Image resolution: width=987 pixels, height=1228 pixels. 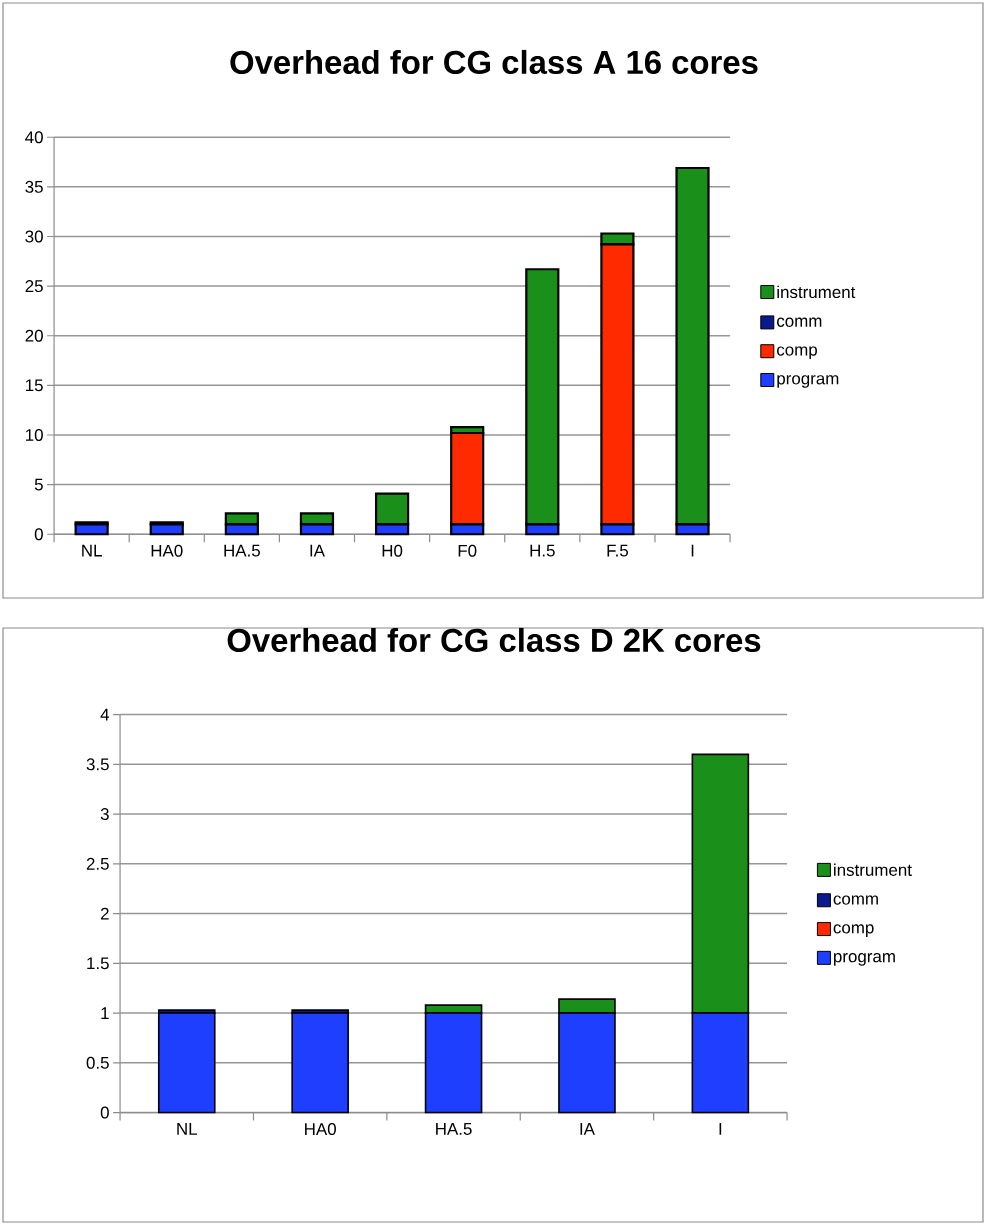 I want to click on y-tick-label: 1.5, so click(x=98, y=963).